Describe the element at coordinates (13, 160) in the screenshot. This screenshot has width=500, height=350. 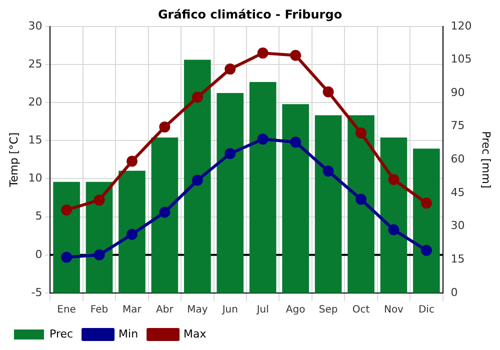
I see `y-axis-title: Temp [°C]` at that location.